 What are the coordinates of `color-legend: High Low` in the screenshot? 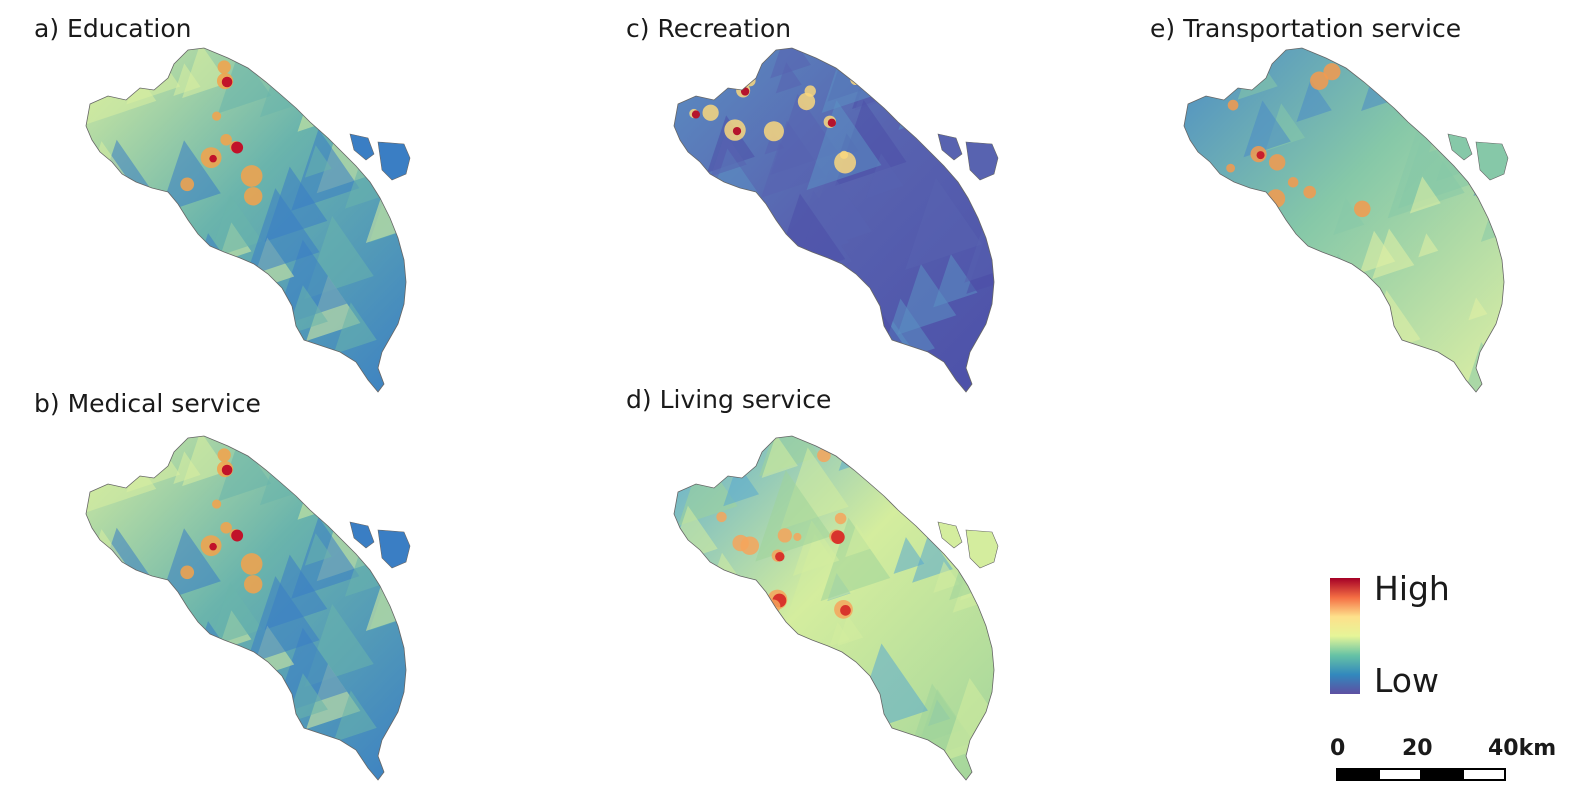 It's located at (1400, 636).